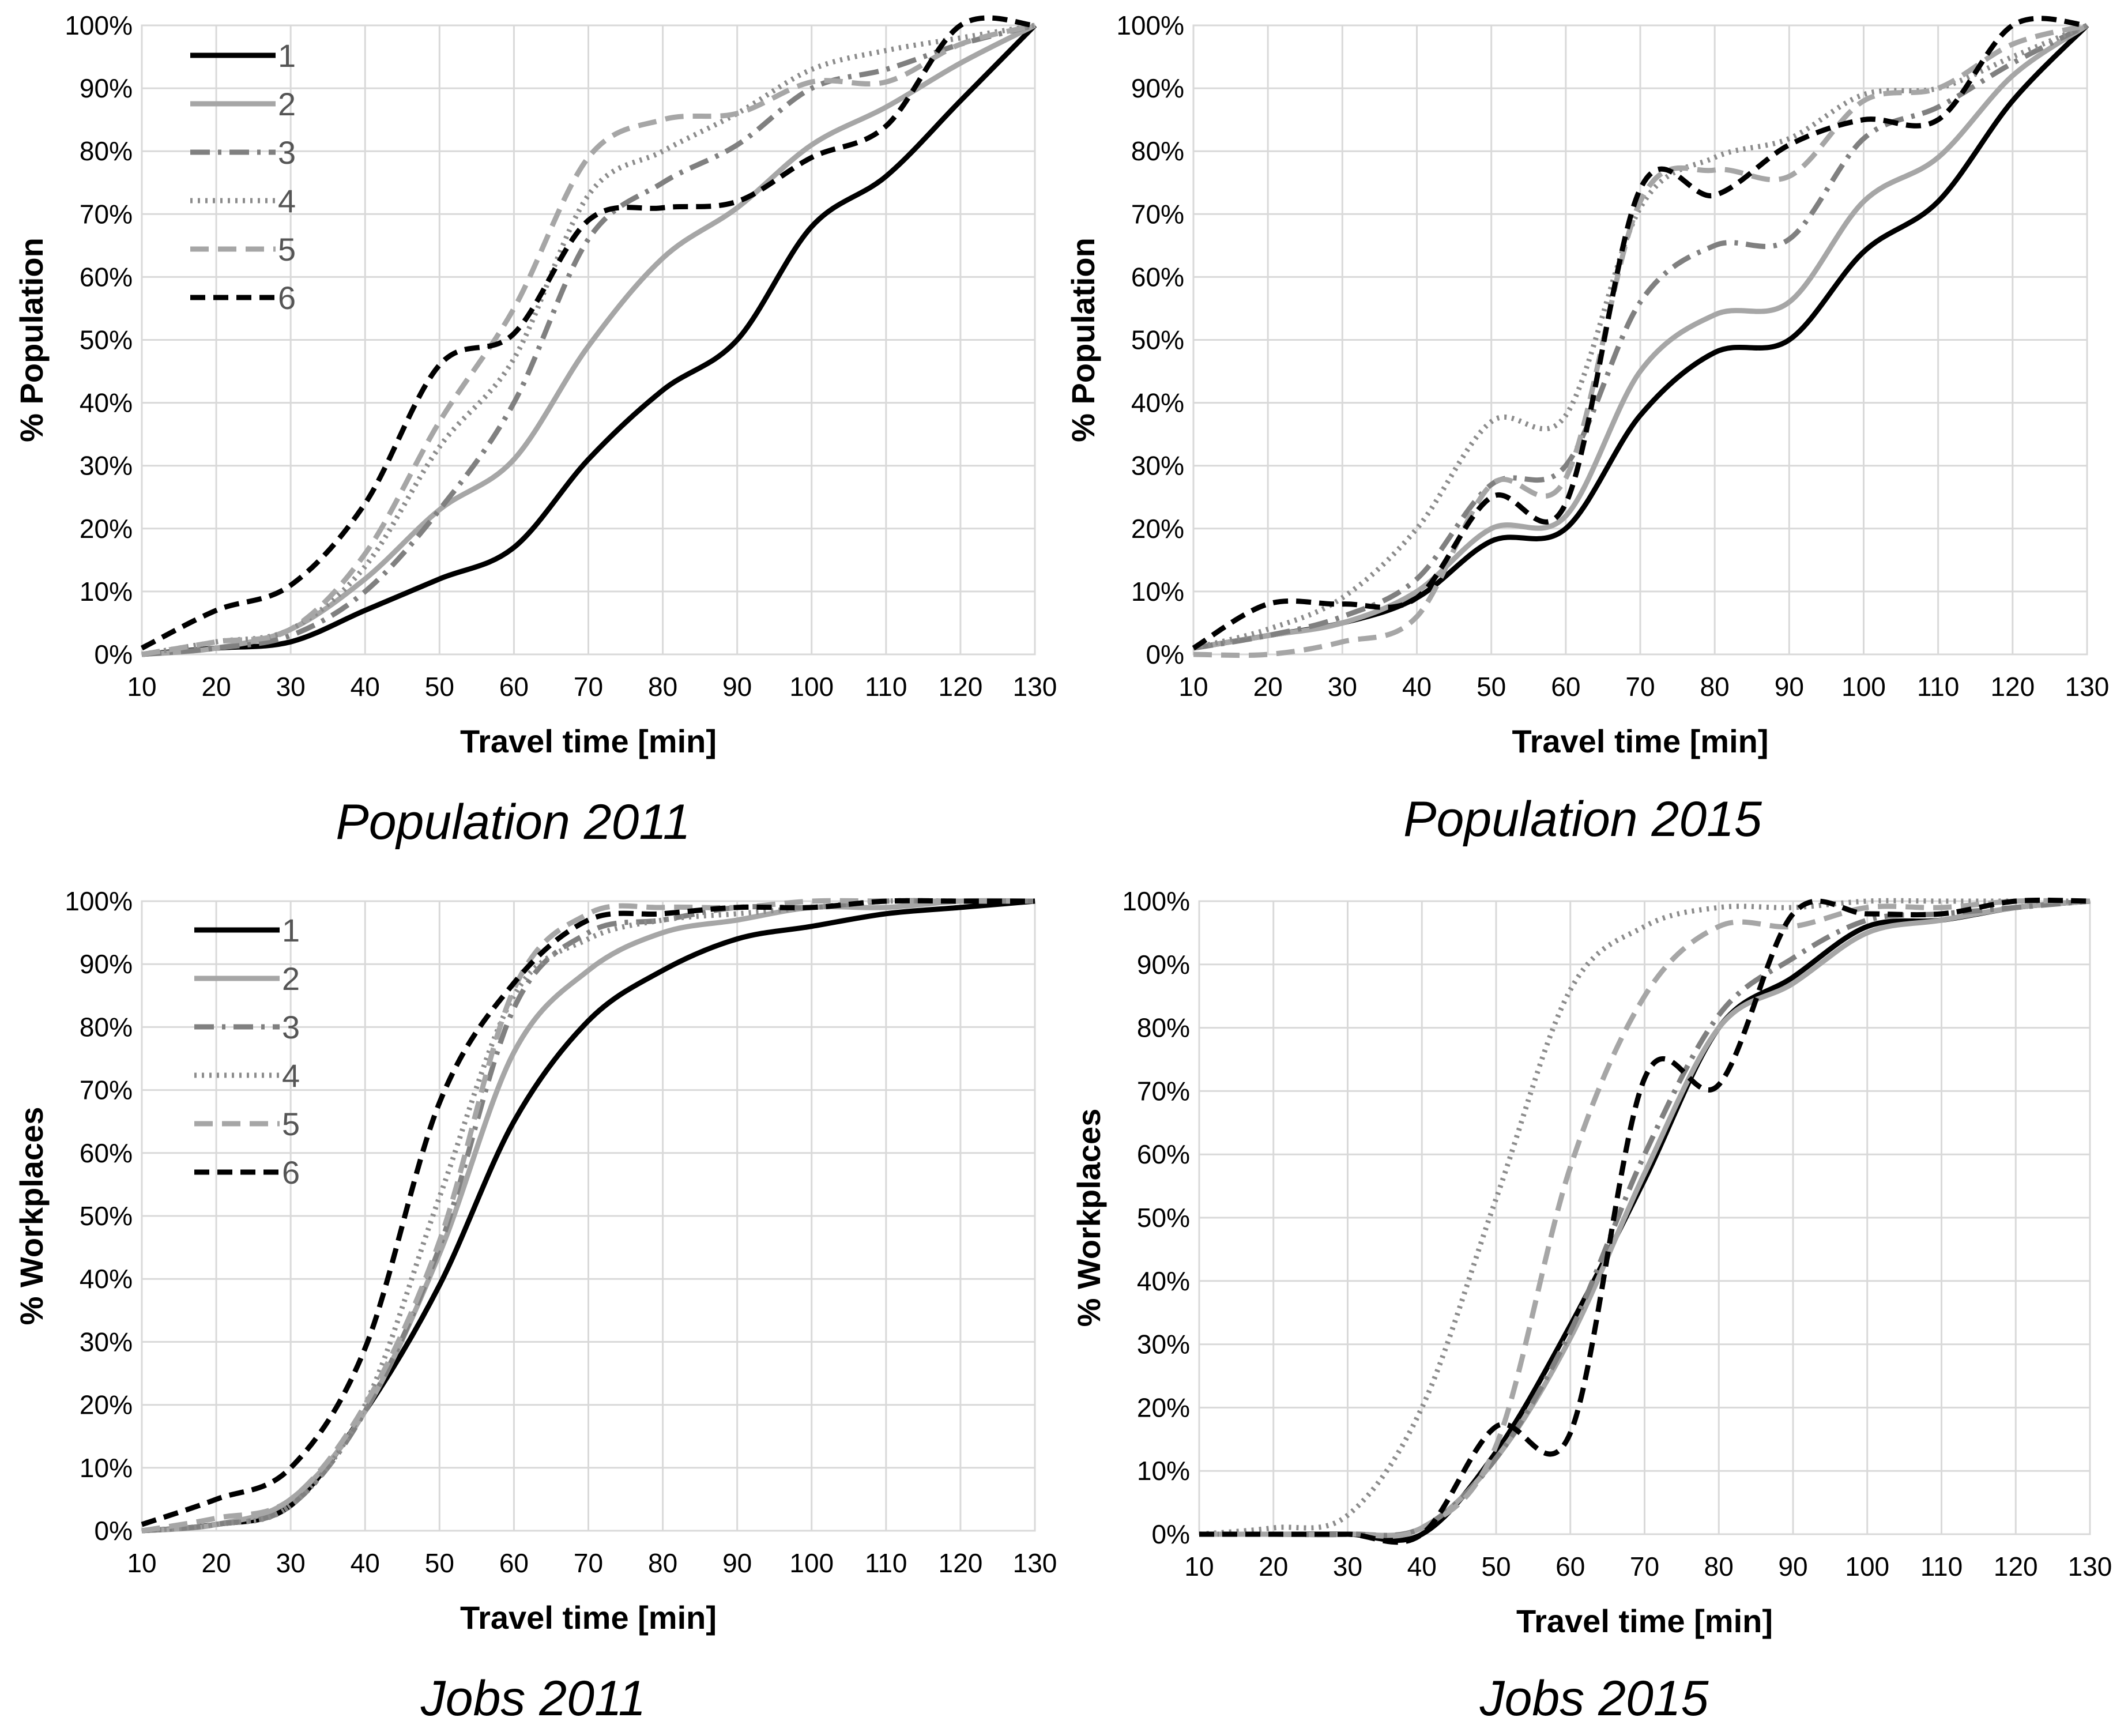 The width and height of the screenshot is (2128, 1736). What do you see at coordinates (287, 249) in the screenshot?
I see `legend-label-5: 5` at bounding box center [287, 249].